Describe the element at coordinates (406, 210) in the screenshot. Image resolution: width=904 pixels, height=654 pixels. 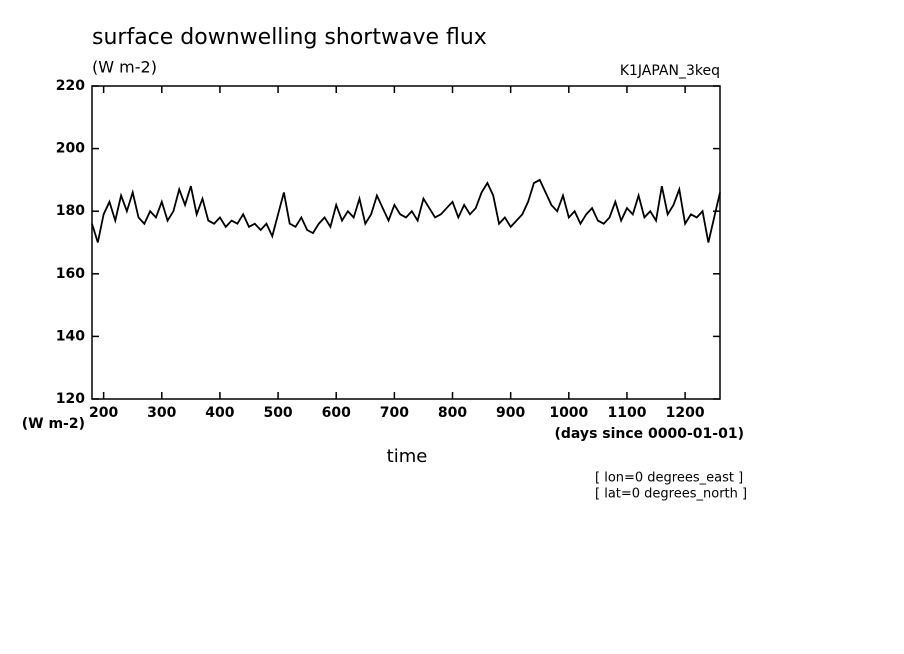
I see `data-line` at that location.